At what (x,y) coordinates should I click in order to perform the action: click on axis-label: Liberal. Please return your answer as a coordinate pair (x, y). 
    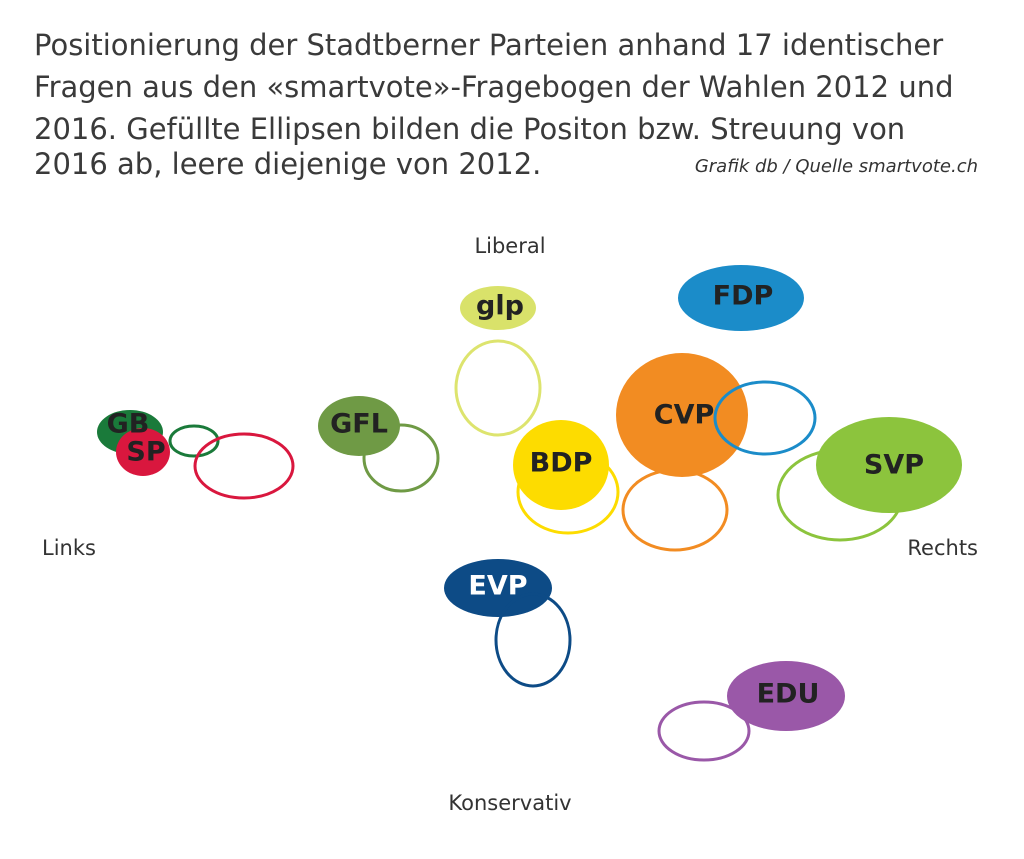
    Looking at the image, I should click on (509, 246).